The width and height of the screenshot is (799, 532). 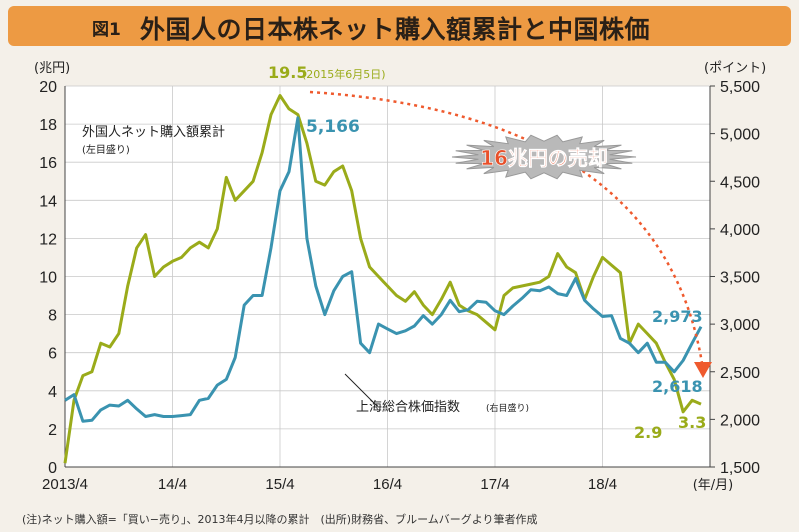 What do you see at coordinates (48, 87) in the screenshot?
I see `left-tick-label: 20` at bounding box center [48, 87].